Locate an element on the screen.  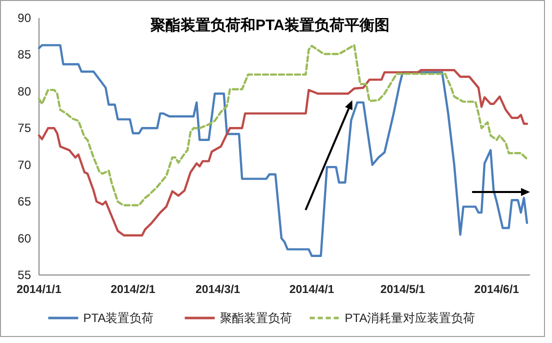
y-tick-label: 60 is located at coordinates (25, 238).